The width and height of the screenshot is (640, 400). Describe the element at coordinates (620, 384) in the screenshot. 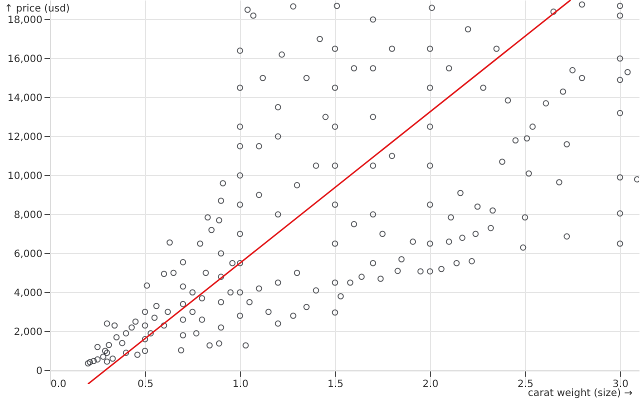

I see `x-tick-label: 3.0` at that location.